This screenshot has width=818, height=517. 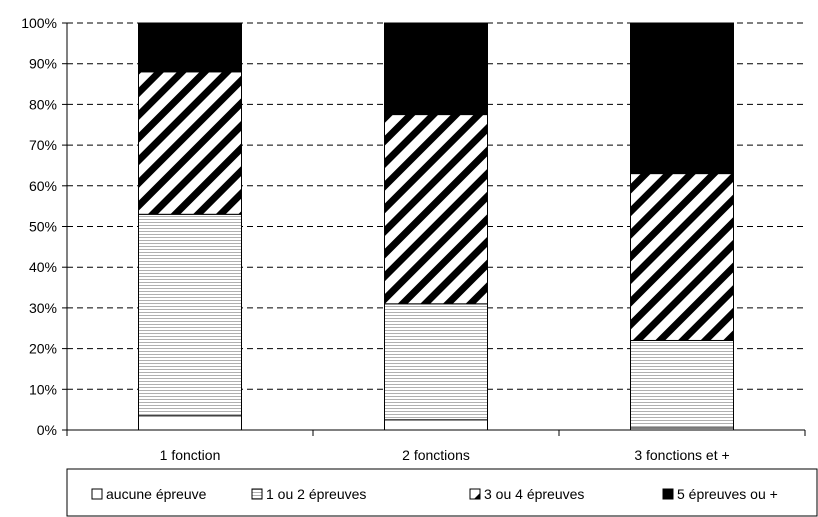 What do you see at coordinates (43, 389) in the screenshot?
I see `y-tick-label: 10%` at bounding box center [43, 389].